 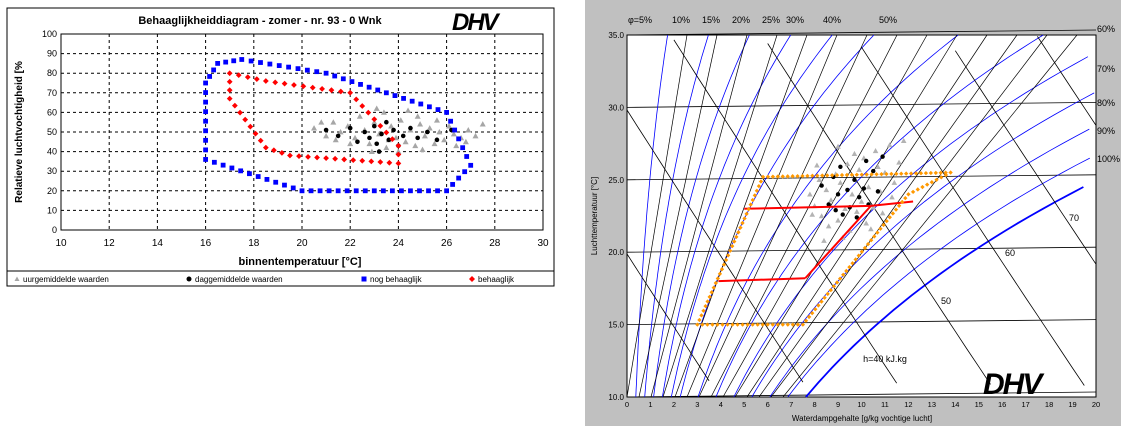 I want to click on x-tick-label: 20, so click(x=1096, y=404).